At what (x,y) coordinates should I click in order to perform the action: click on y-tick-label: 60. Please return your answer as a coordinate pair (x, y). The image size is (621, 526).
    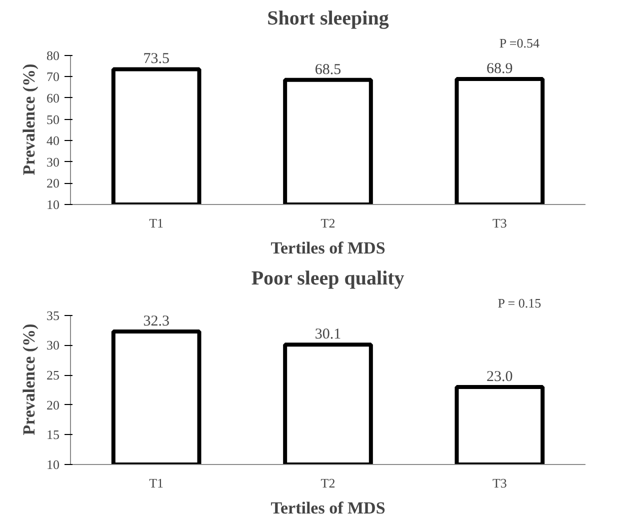
    Looking at the image, I should click on (53, 98).